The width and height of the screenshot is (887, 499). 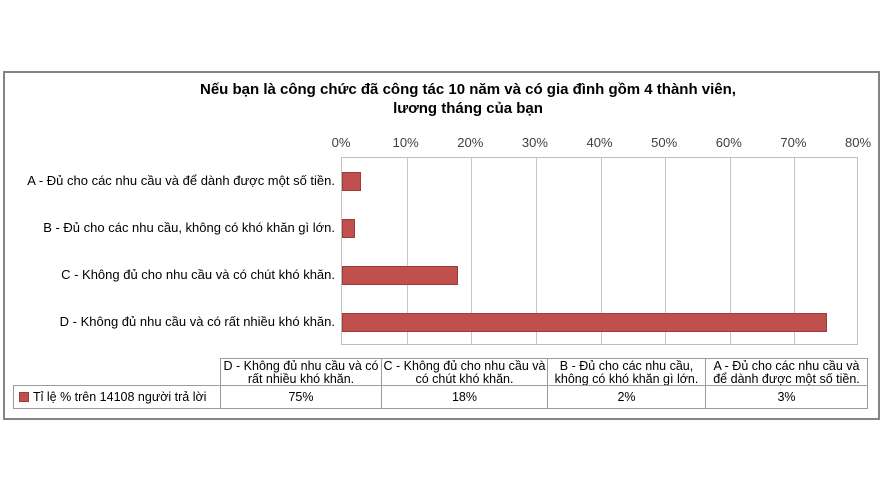 What do you see at coordinates (351, 181) in the screenshot?
I see `bar-a` at bounding box center [351, 181].